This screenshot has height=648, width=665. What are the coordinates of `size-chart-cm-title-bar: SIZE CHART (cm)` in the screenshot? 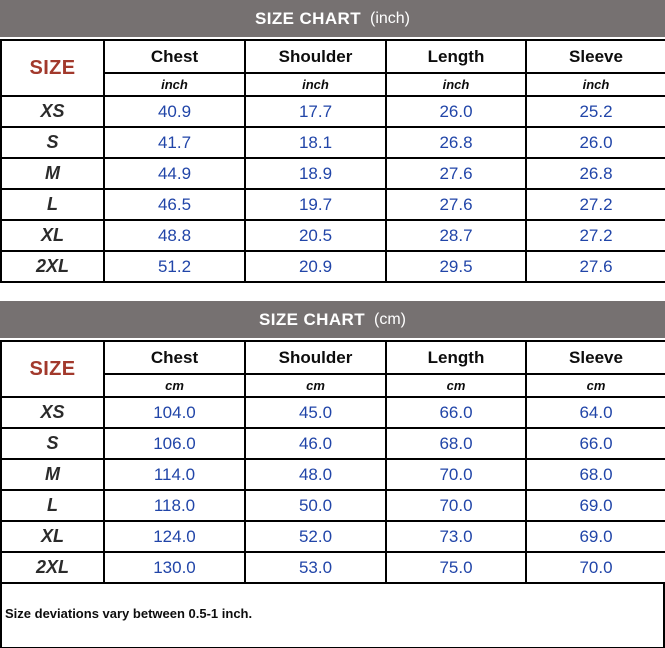 It's located at (332, 319).